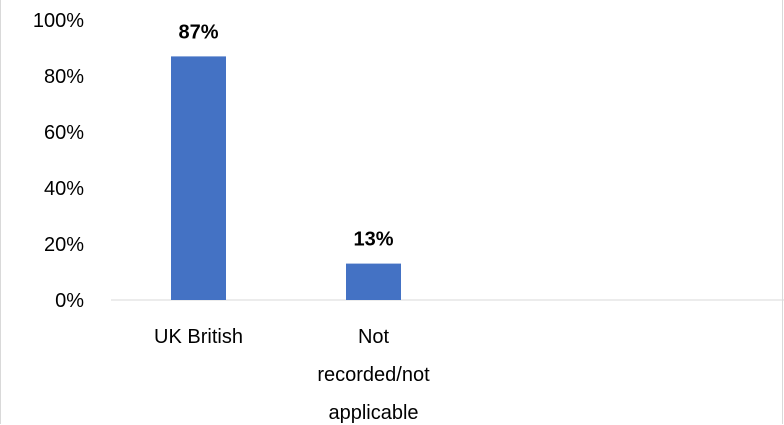 This screenshot has height=425, width=784. Describe the element at coordinates (58, 21) in the screenshot. I see `y-tick-label: 100%` at that location.